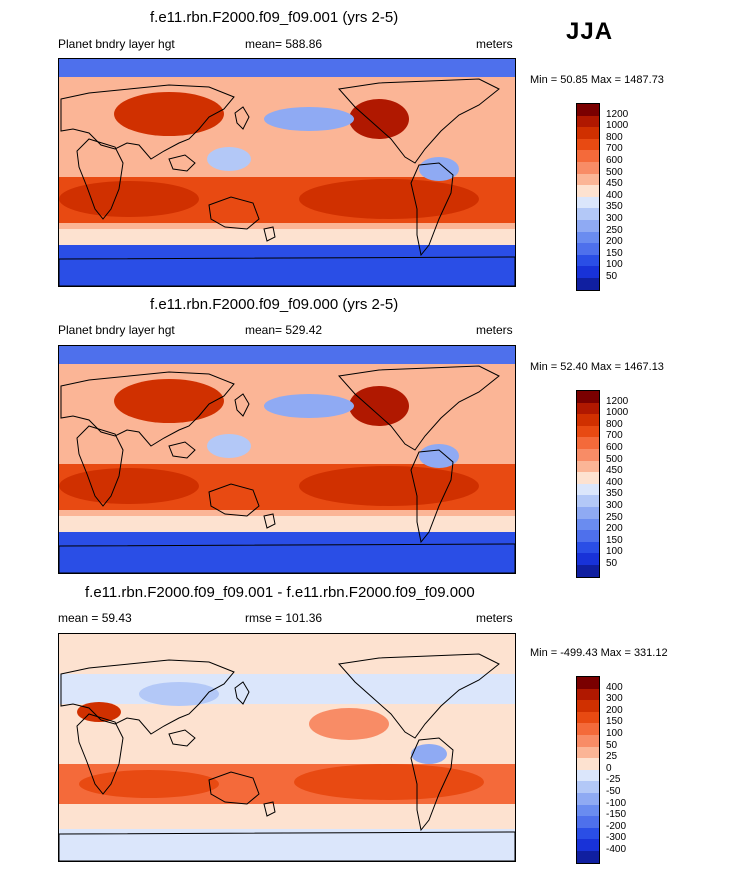 The height and width of the screenshot is (872, 733). Describe the element at coordinates (614, 172) in the screenshot. I see `colorbar-tick-label: 500` at that location.